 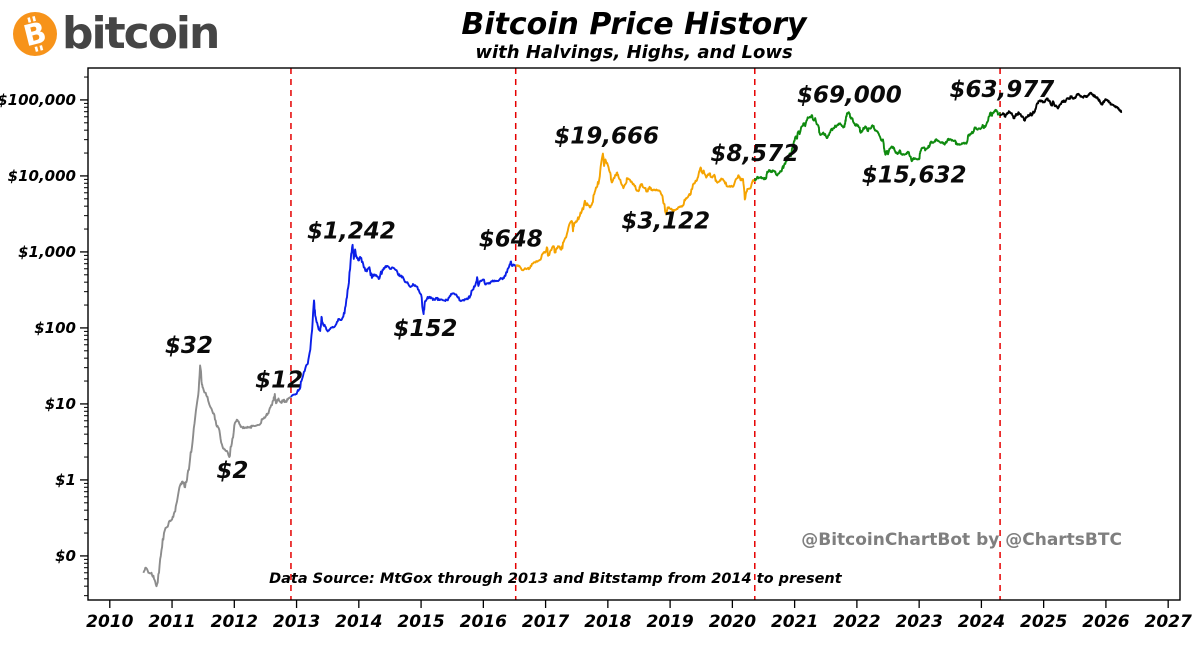 I want to click on x-axis-label: 2024, so click(x=981, y=622).